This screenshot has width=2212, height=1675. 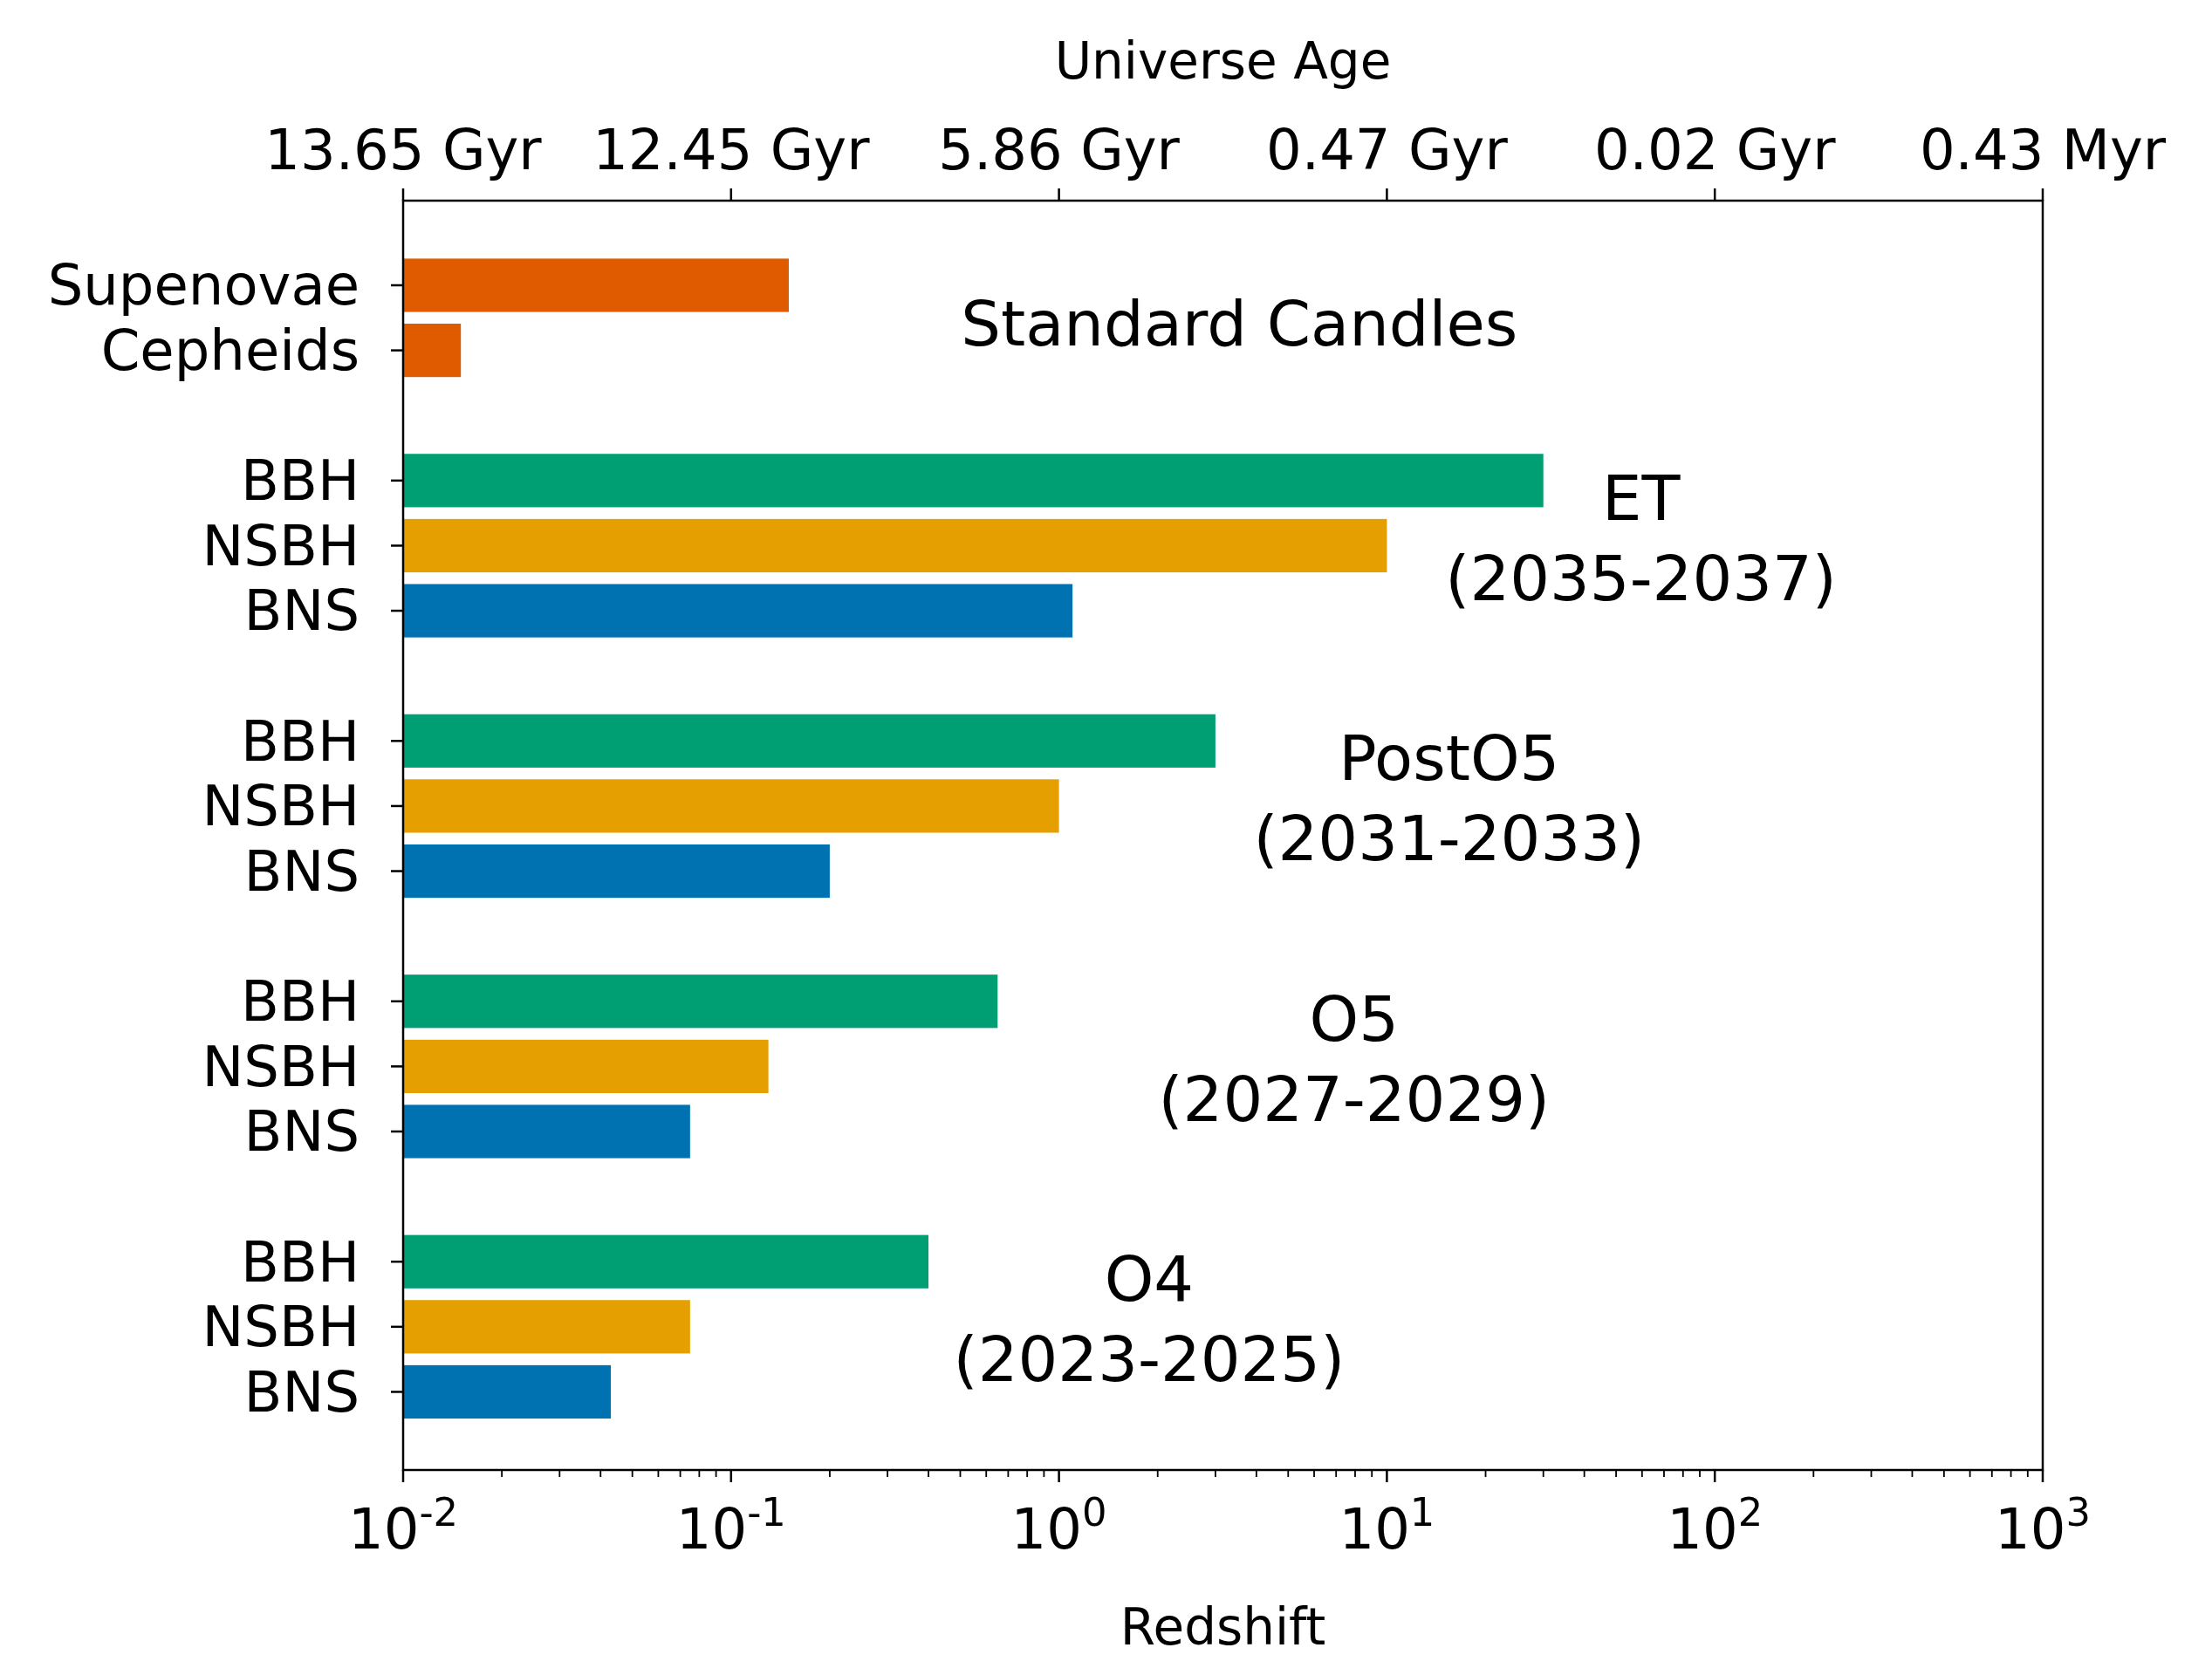 I want to click on y-tick-label: Cepheids, so click(x=230, y=351).